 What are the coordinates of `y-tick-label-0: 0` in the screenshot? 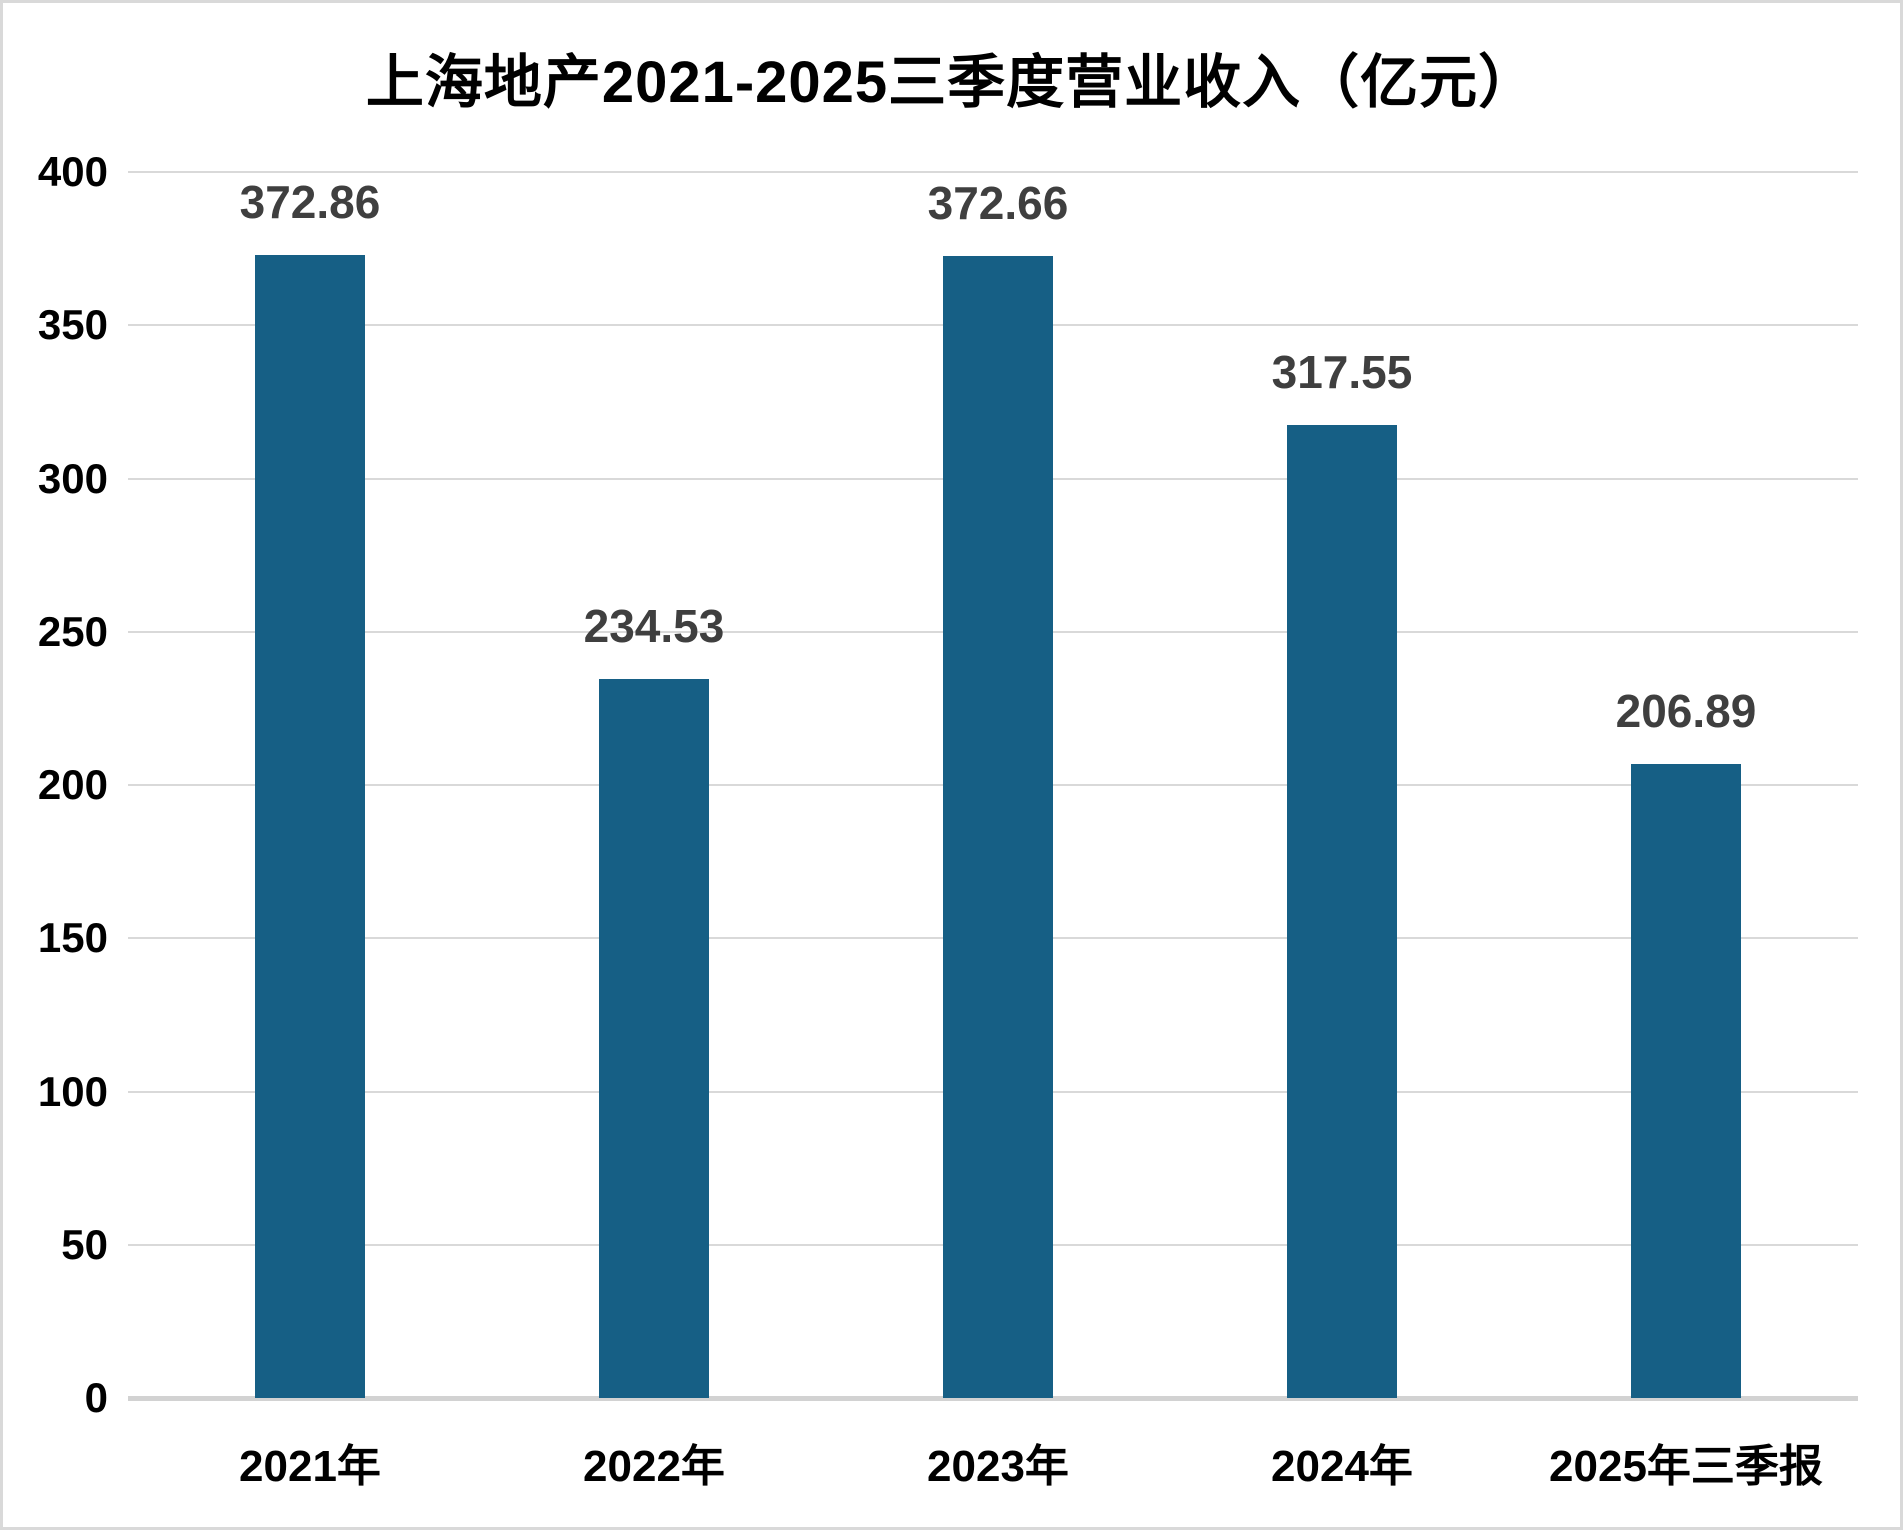 It's located at (96, 1397).